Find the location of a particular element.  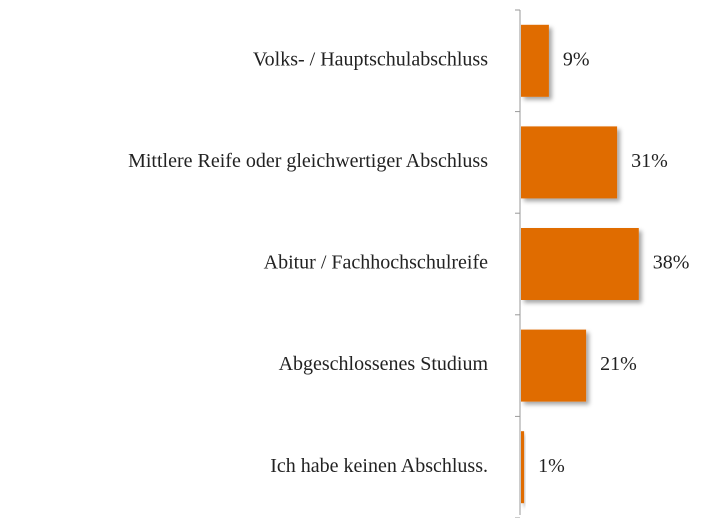

category-label: Abgeschlossenes Studium is located at coordinates (384, 364).